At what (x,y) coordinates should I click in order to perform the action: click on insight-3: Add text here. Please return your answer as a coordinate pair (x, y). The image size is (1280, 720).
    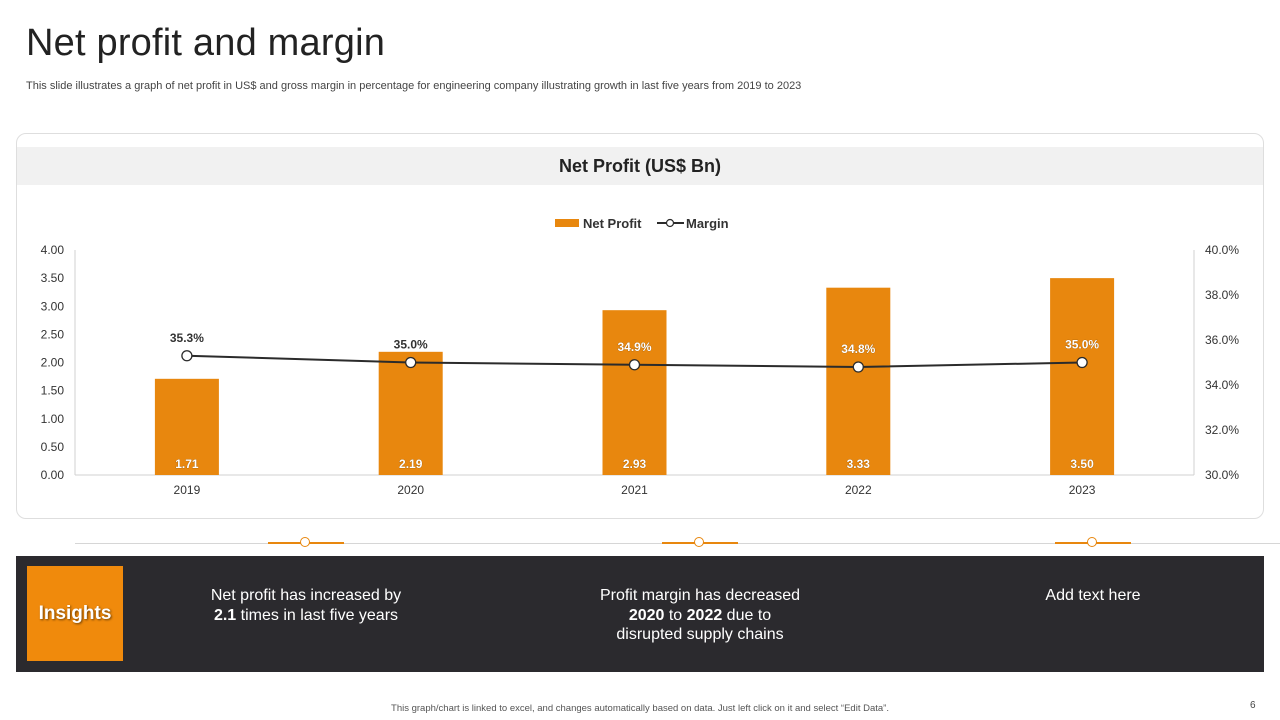
    Looking at the image, I should click on (1093, 596).